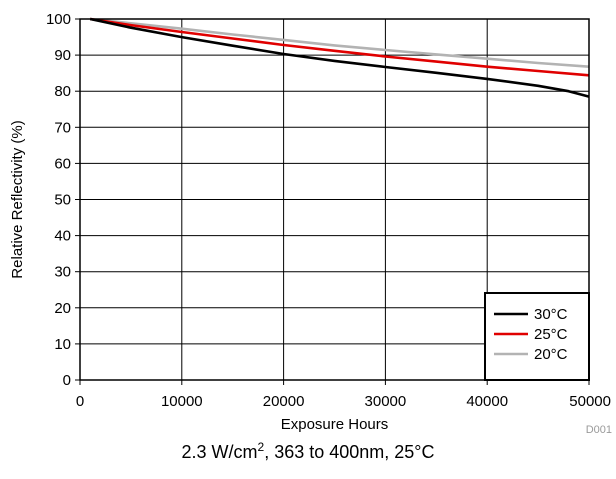  I want to click on caption-prefix: 2.3 W/cm, so click(219, 452).